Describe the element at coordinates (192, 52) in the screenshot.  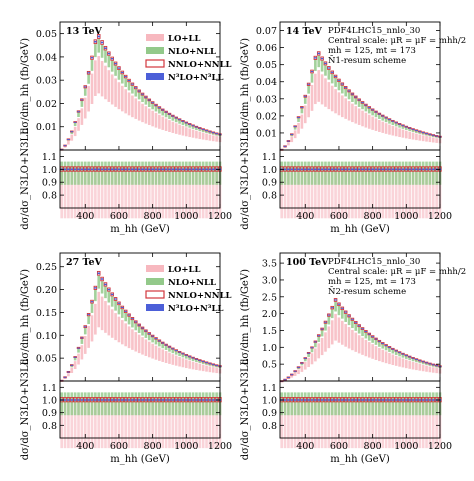
I see `legend-entry: NLO+NLL` at that location.